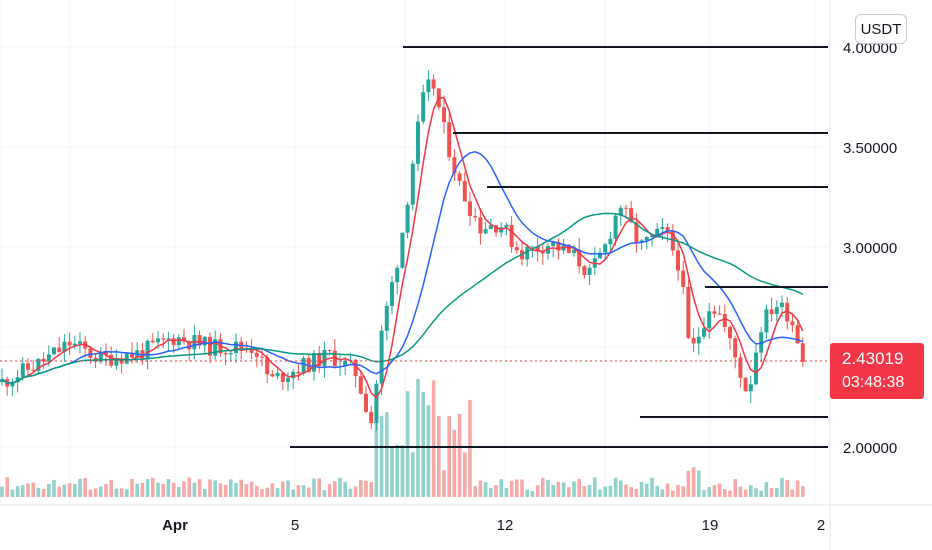 The height and width of the screenshot is (550, 932). I want to click on x-tick-label: 12, so click(505, 525).